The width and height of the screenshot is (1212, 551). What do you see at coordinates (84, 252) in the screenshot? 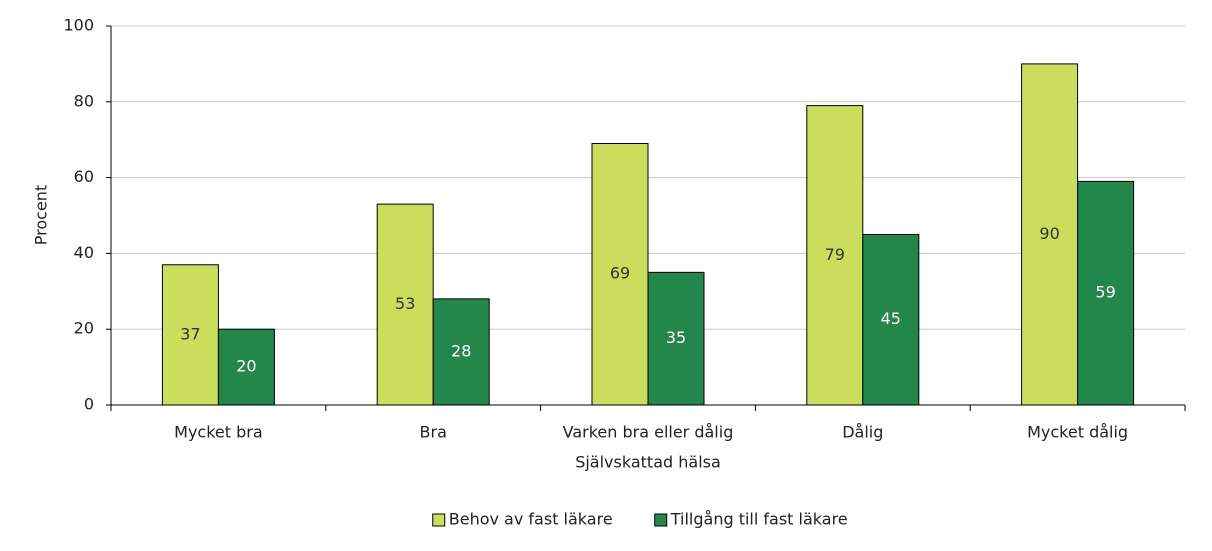
I see `y-tick-label: 40` at bounding box center [84, 252].